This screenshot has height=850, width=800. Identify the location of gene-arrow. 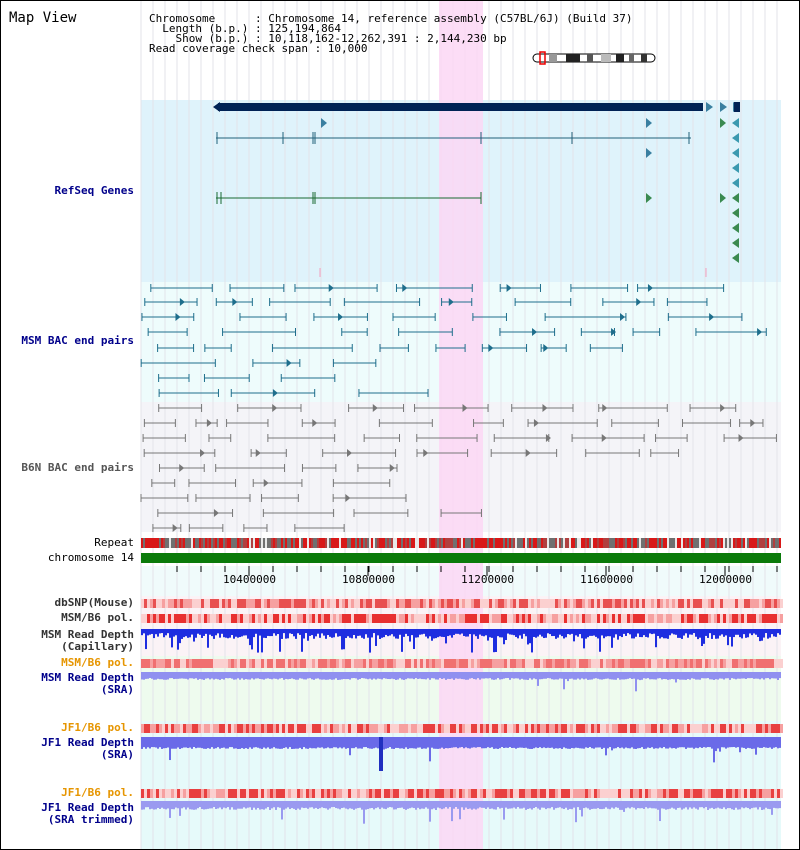
(735, 138).